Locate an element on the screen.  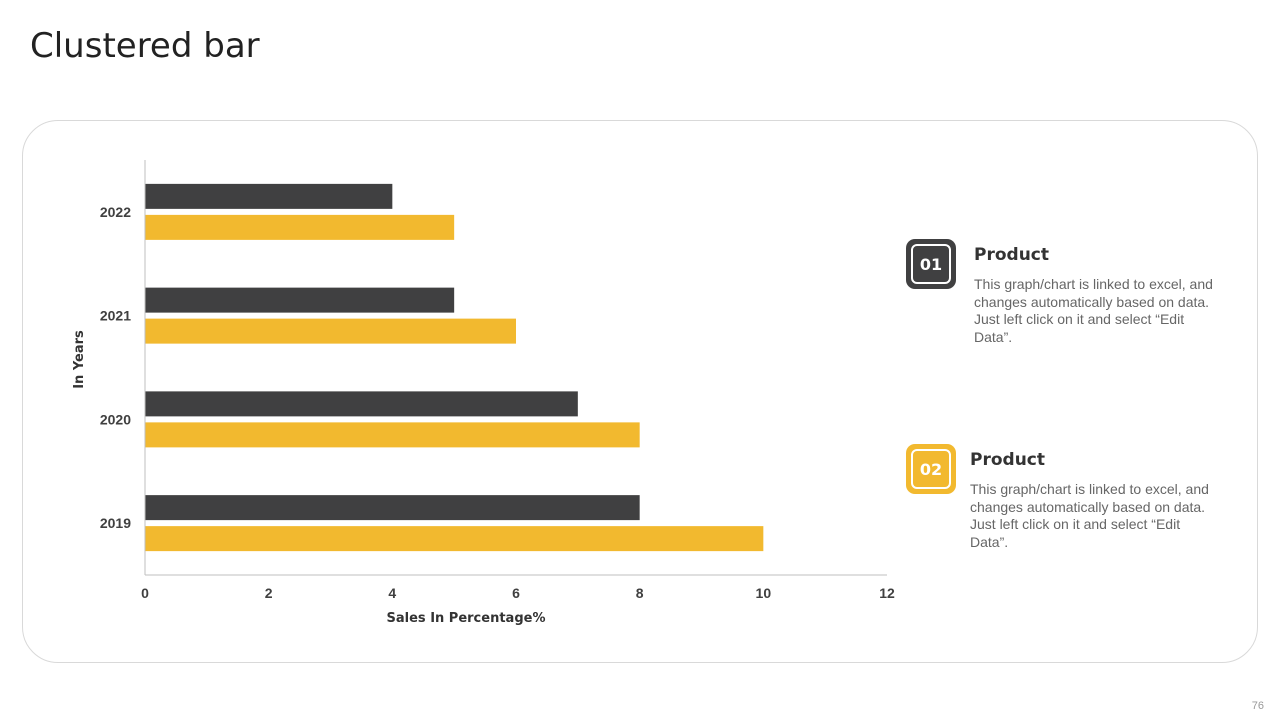
x-tick-label-10: 10 is located at coordinates (764, 593).